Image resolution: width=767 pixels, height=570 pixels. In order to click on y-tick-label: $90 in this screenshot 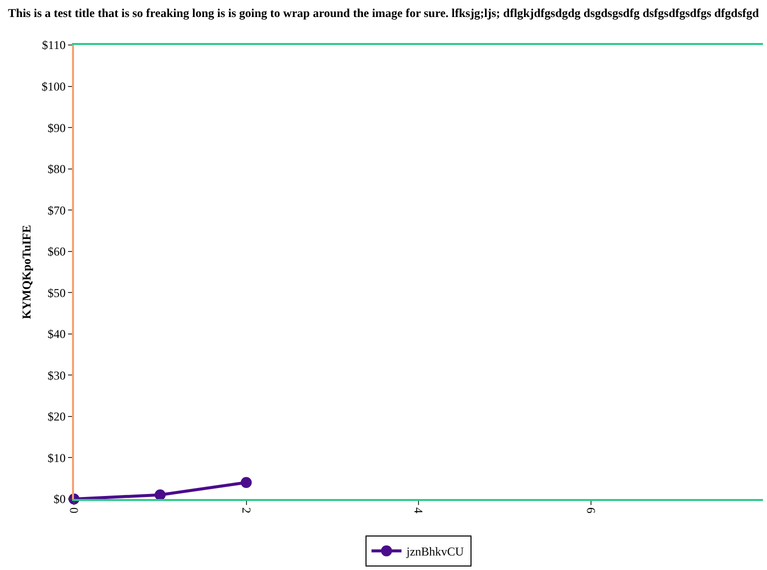, I will do `click(57, 127)`.